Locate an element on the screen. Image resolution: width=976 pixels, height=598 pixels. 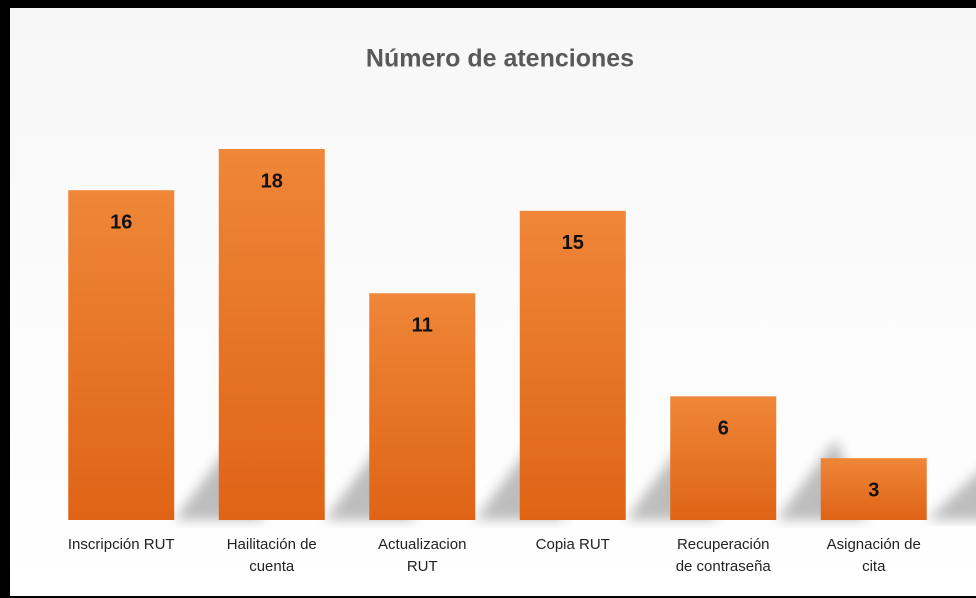
data-label: 16 is located at coordinates (121, 223).